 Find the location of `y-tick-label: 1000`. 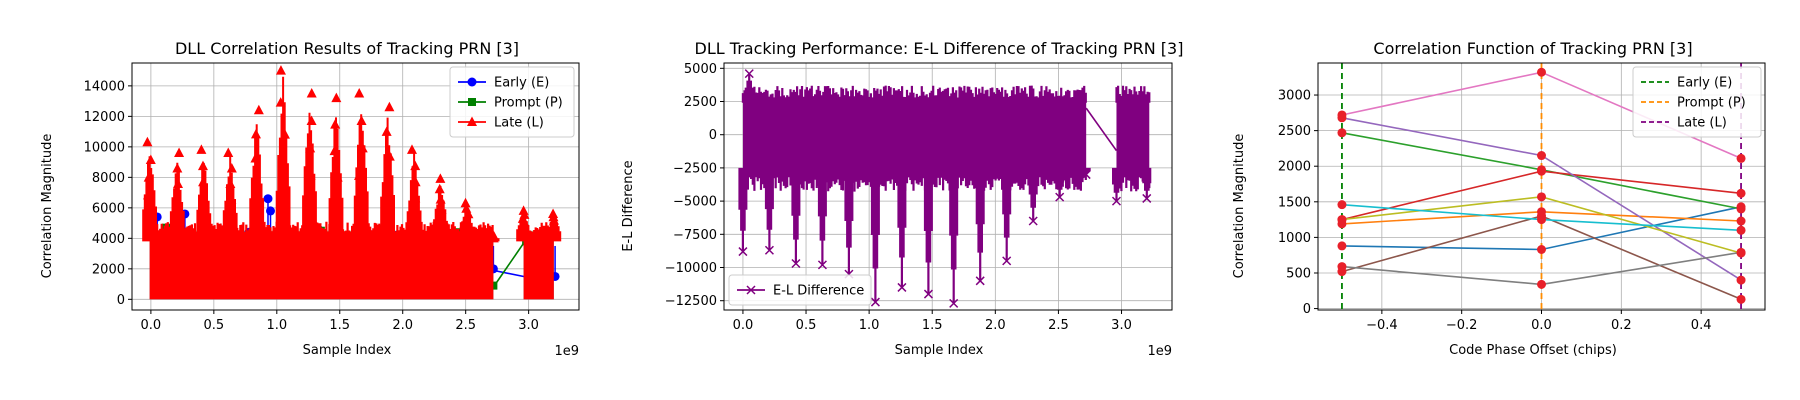

y-tick-label: 1000 is located at coordinates (1294, 238).